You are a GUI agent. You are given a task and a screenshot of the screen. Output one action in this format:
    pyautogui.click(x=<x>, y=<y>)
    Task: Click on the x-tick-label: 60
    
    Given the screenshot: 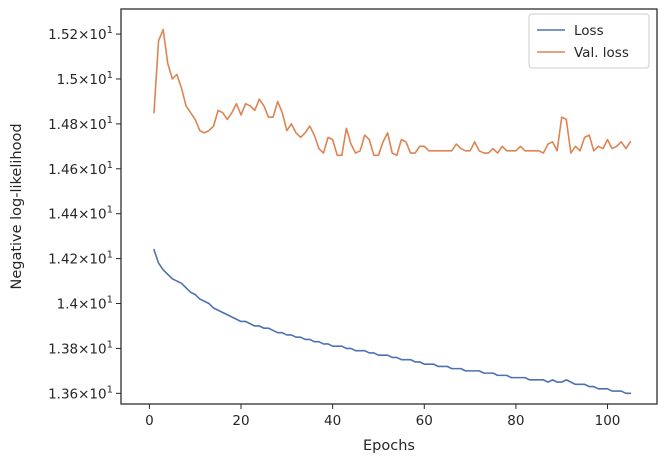 What is the action you would take?
    pyautogui.click(x=424, y=421)
    